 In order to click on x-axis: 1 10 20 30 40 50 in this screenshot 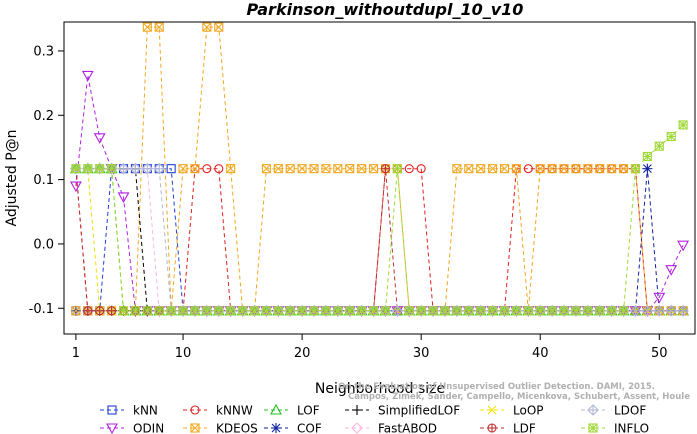, I will do `click(370, 347)`.